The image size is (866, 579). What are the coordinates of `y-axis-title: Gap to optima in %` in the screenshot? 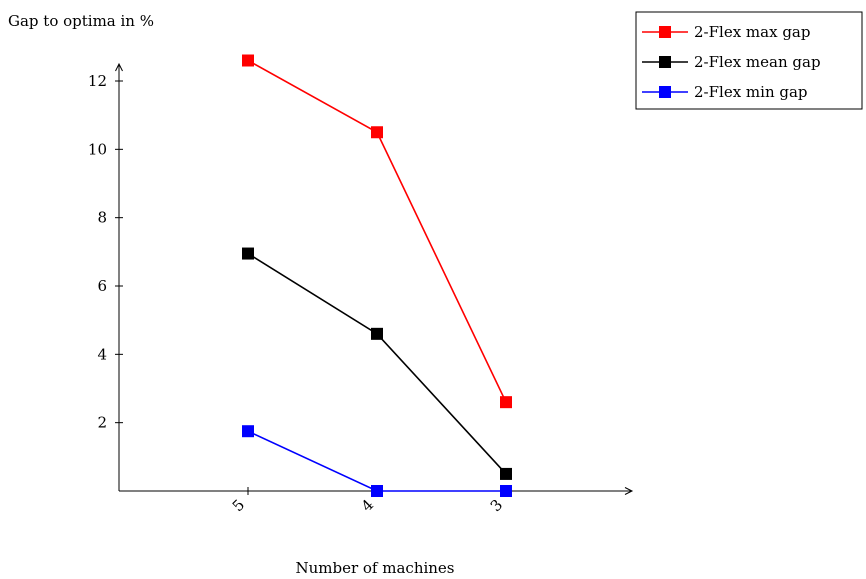 It's located at (81, 21).